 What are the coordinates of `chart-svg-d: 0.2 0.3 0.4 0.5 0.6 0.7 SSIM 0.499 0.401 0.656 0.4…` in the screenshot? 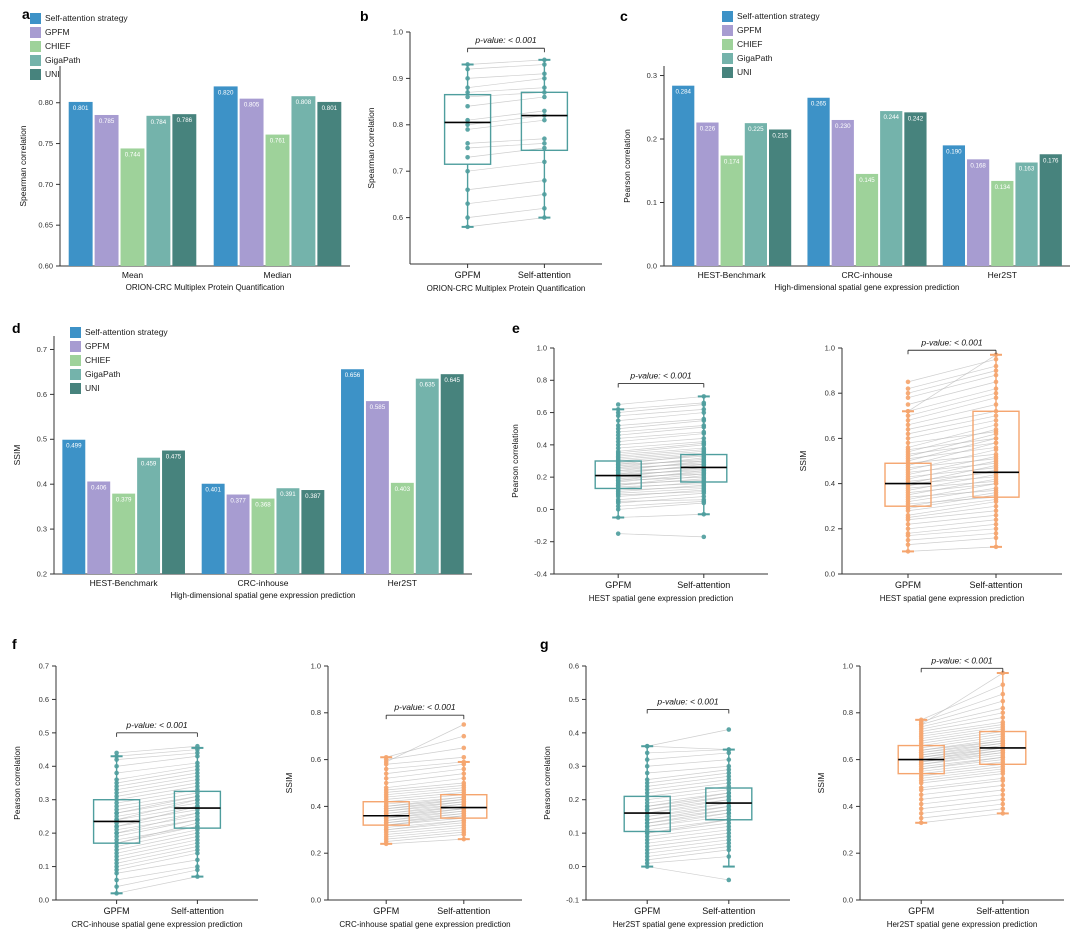 It's located at (242, 468).